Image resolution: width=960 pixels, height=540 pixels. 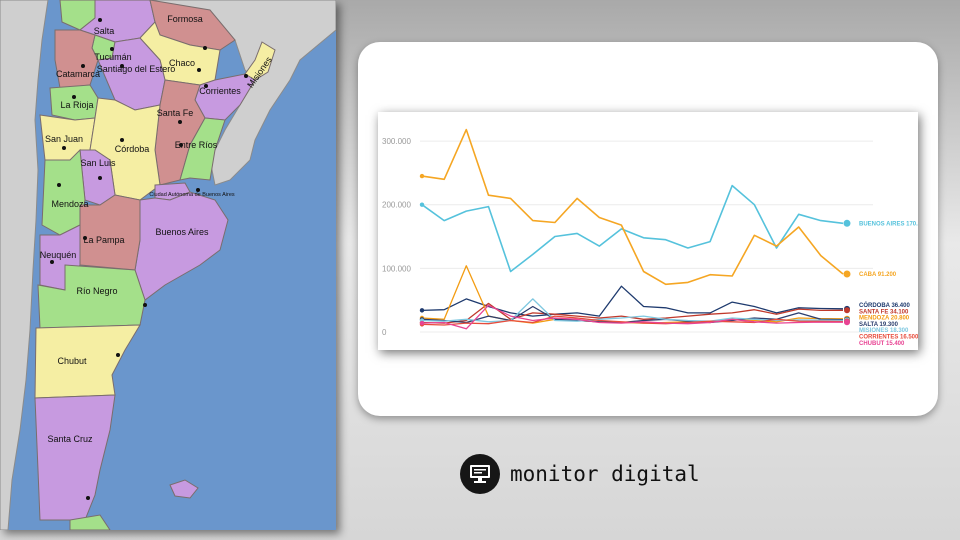 What do you see at coordinates (58, 255) in the screenshot?
I see `map-label-neuquen: Neuquén` at bounding box center [58, 255].